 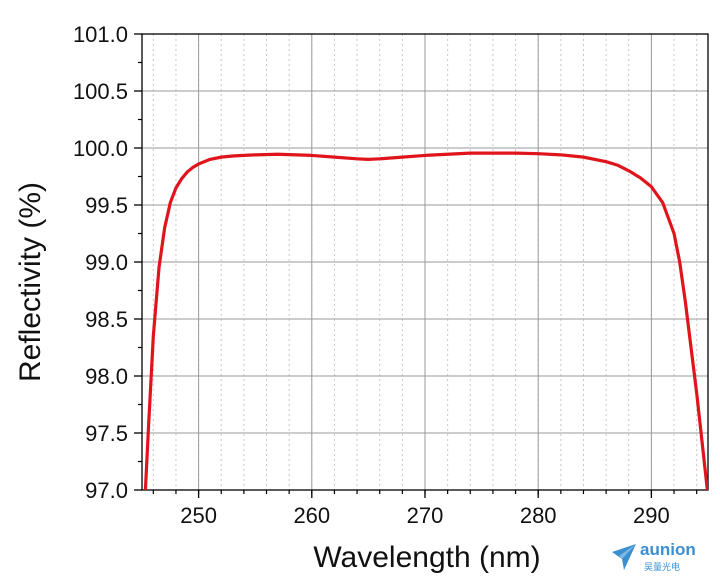 What do you see at coordinates (100, 148) in the screenshot?
I see `y-tick-label: 100.0` at bounding box center [100, 148].